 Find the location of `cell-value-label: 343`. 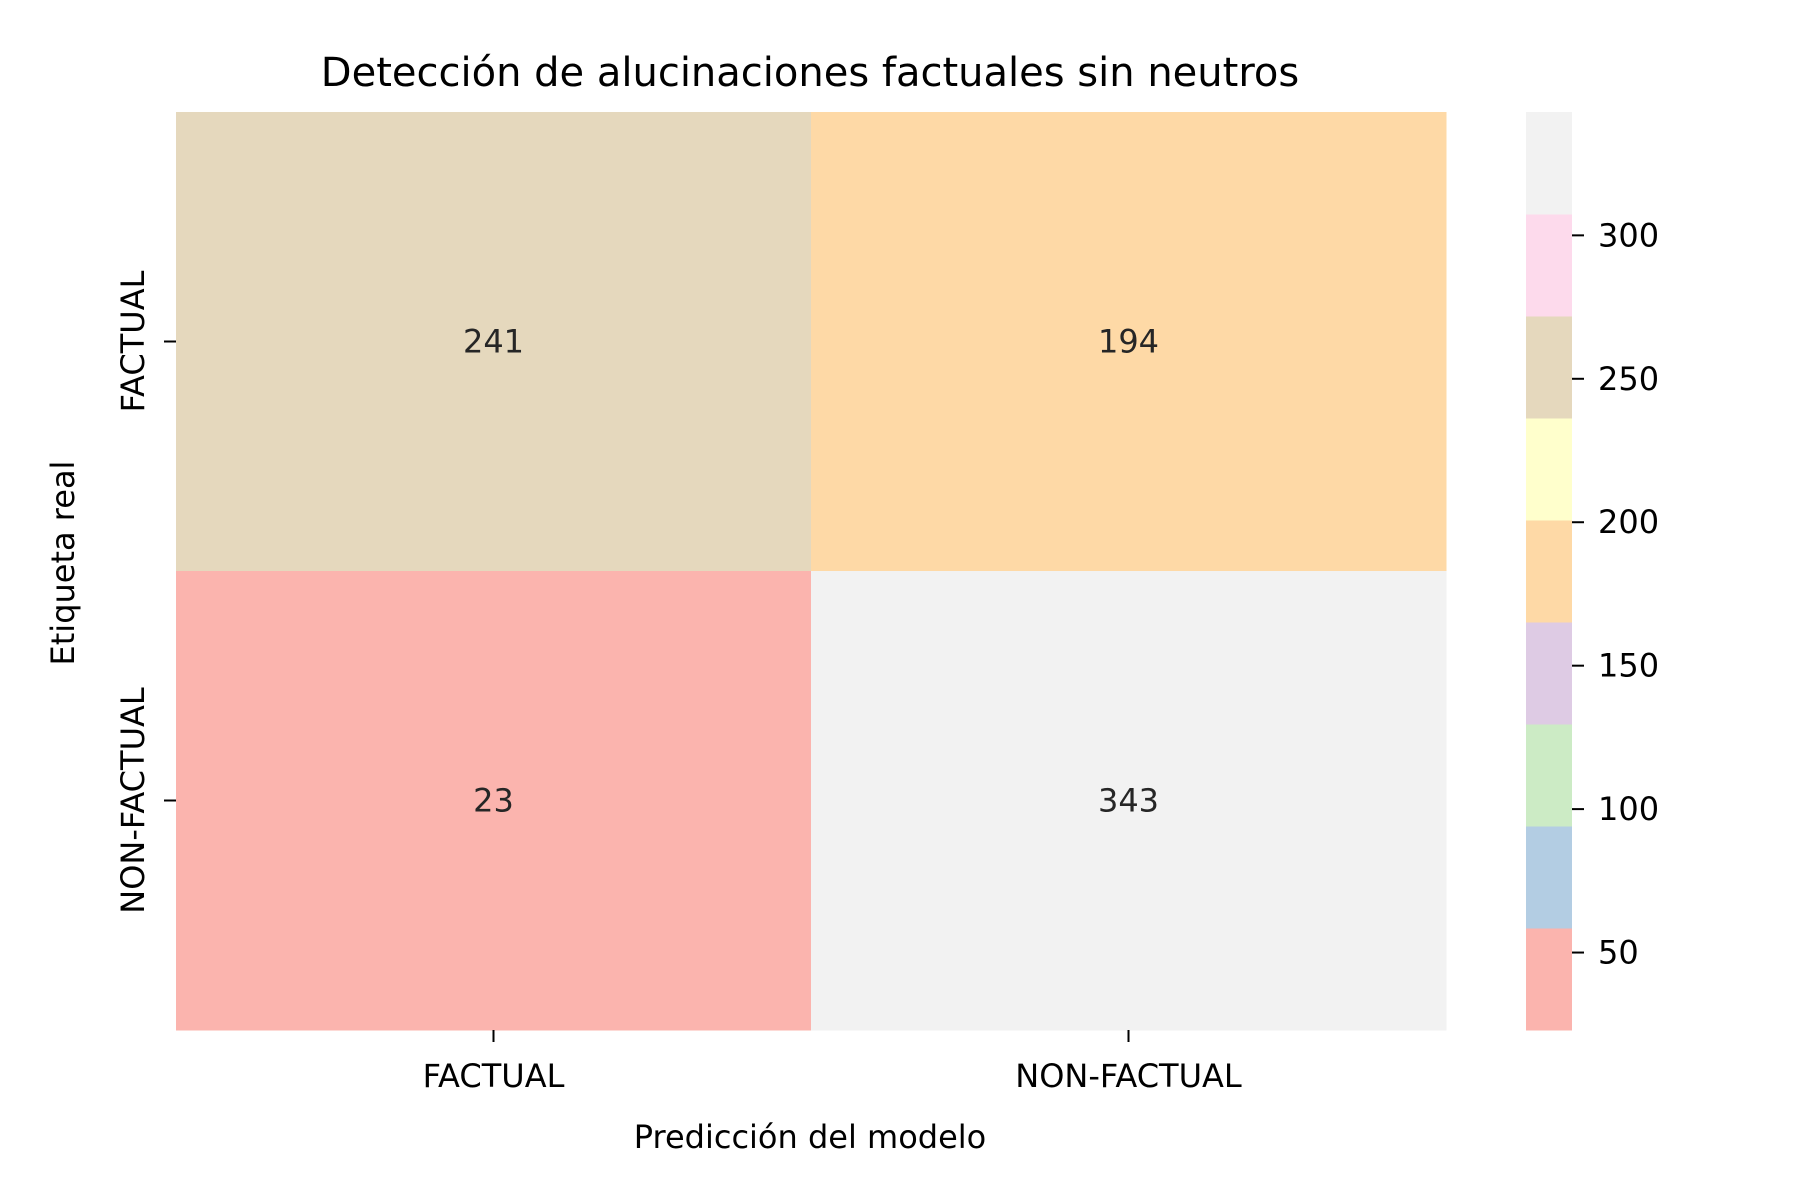

cell-value-label: 343 is located at coordinates (1128, 801).